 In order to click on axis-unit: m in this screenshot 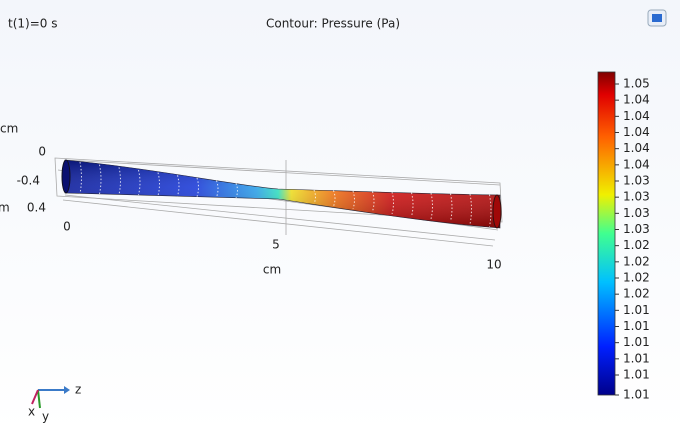, I will do `click(5, 208)`.